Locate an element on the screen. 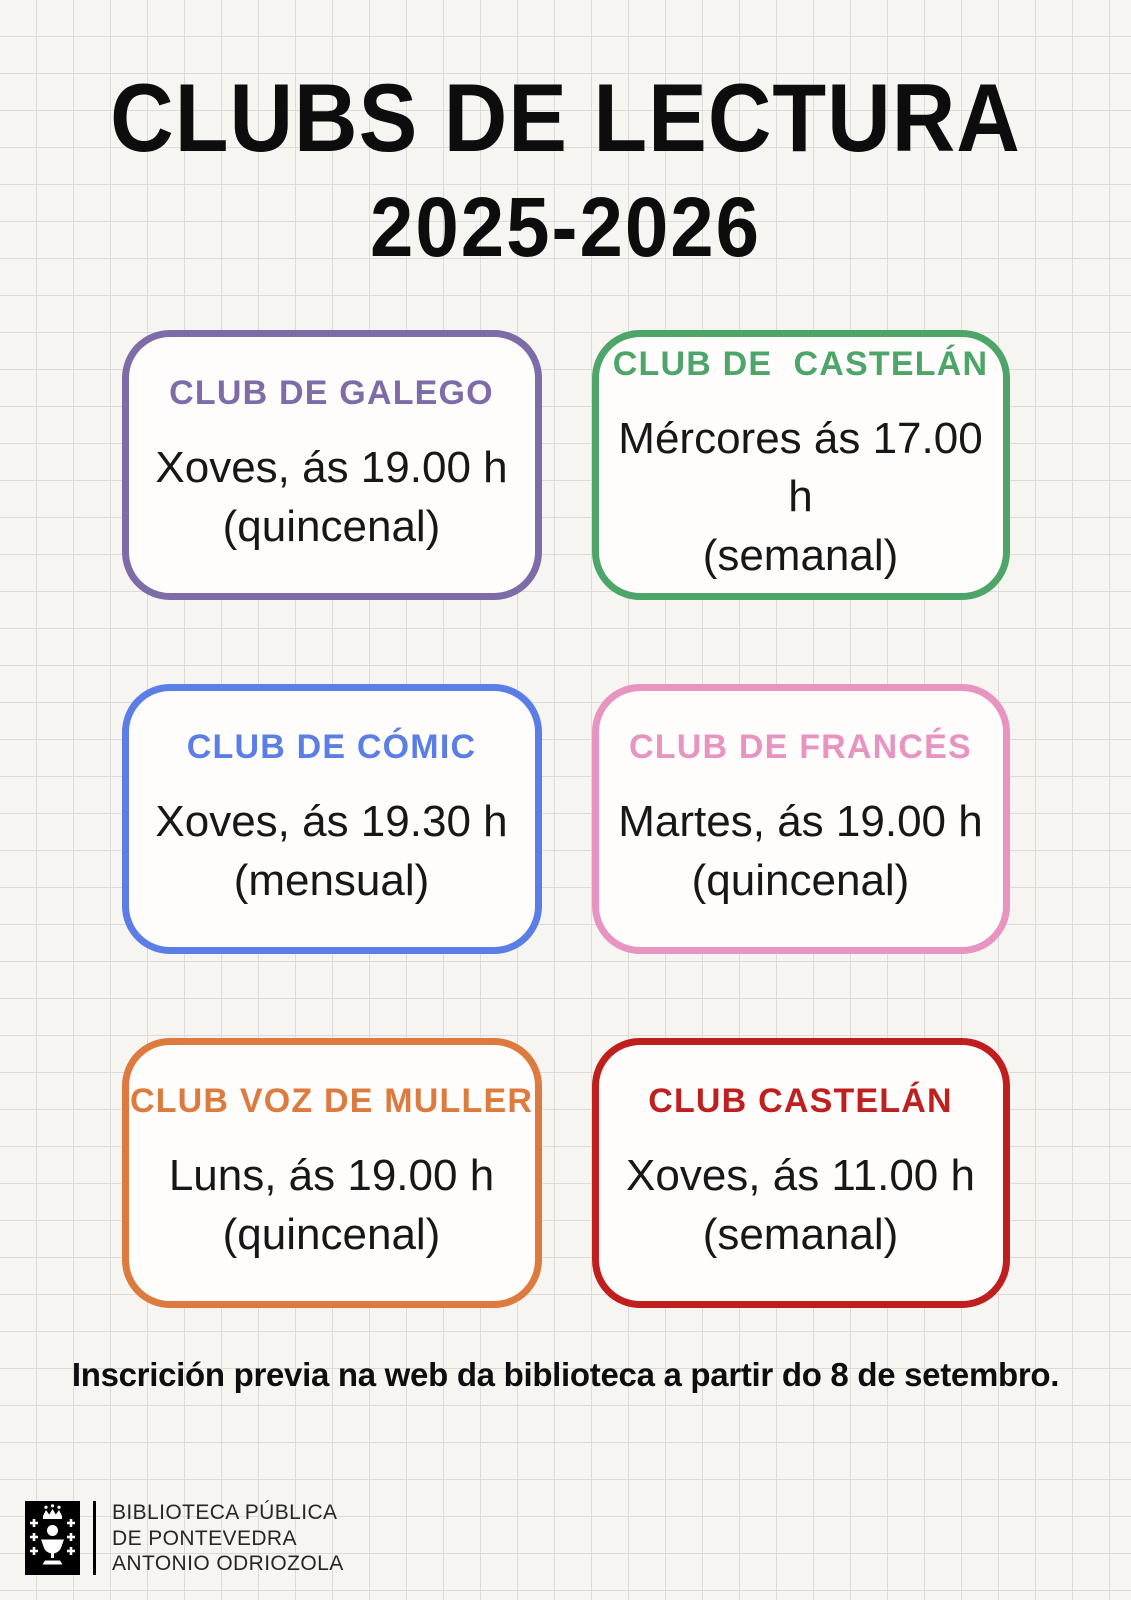 This screenshot has height=1600, width=1131. poster-title: CLUBS DE LECTURA is located at coordinates (565, 117).